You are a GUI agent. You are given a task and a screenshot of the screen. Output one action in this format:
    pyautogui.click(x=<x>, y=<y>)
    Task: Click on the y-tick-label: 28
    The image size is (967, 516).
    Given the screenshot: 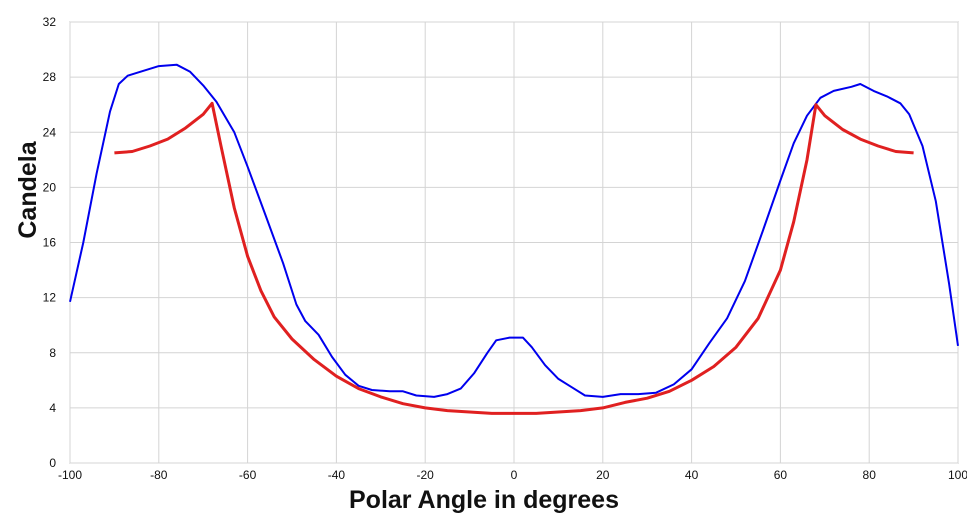 What is the action you would take?
    pyautogui.click(x=50, y=77)
    